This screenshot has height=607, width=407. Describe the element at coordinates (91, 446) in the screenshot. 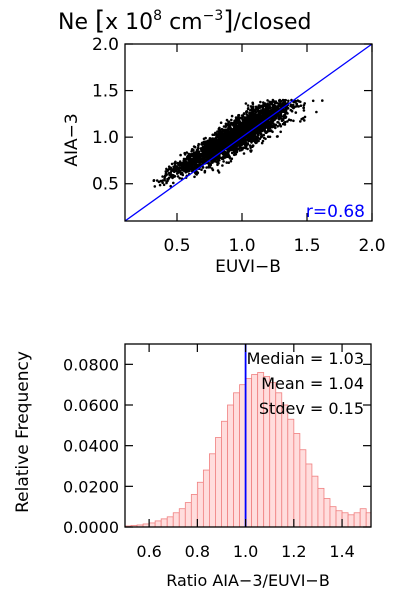

I see `y-tick-label: 0.0400` at that location.